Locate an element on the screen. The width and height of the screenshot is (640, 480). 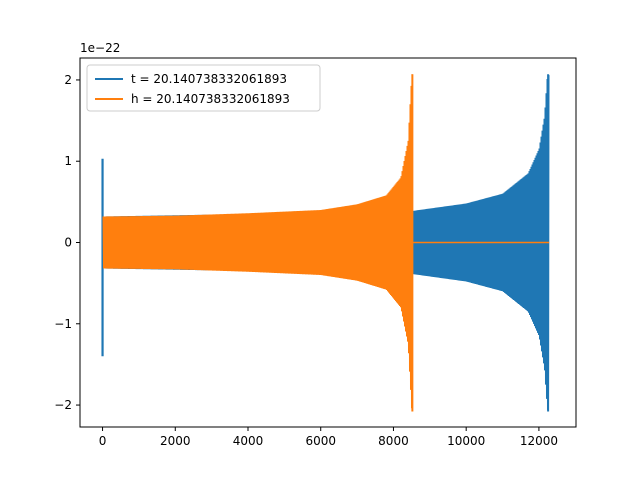
x-tick-label: 6000 is located at coordinates (320, 441).